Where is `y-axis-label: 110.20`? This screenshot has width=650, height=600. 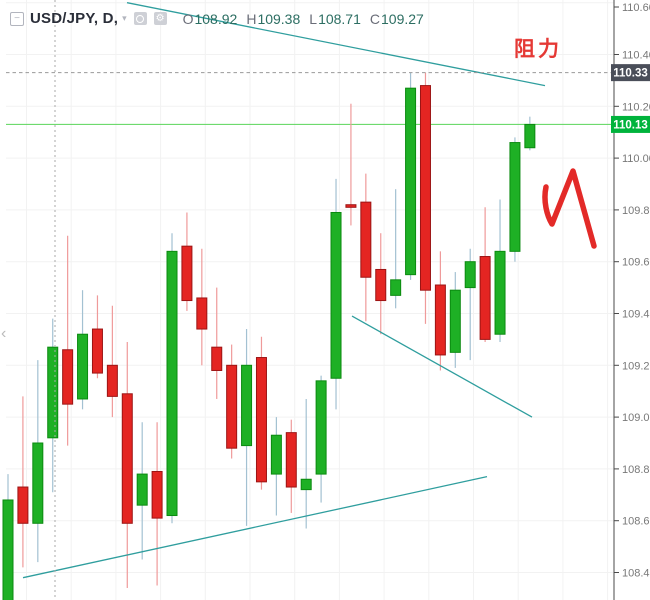 y-axis-label: 110.20 is located at coordinates (636, 107).